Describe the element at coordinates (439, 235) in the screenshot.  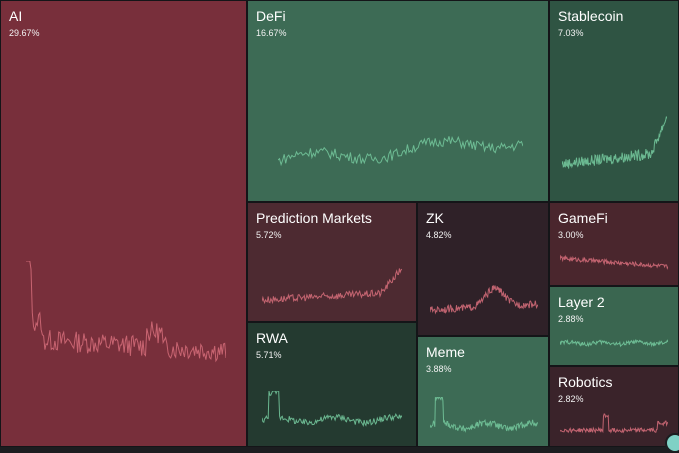
I see `tile-percent: 4.82%` at that location.